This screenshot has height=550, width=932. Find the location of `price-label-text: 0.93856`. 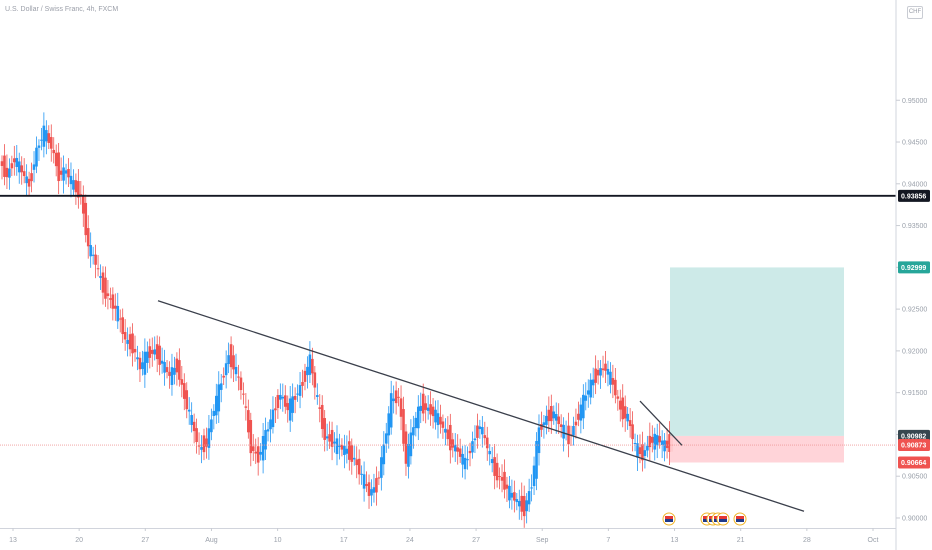

price-label-text: 0.93856 is located at coordinates (913, 196).